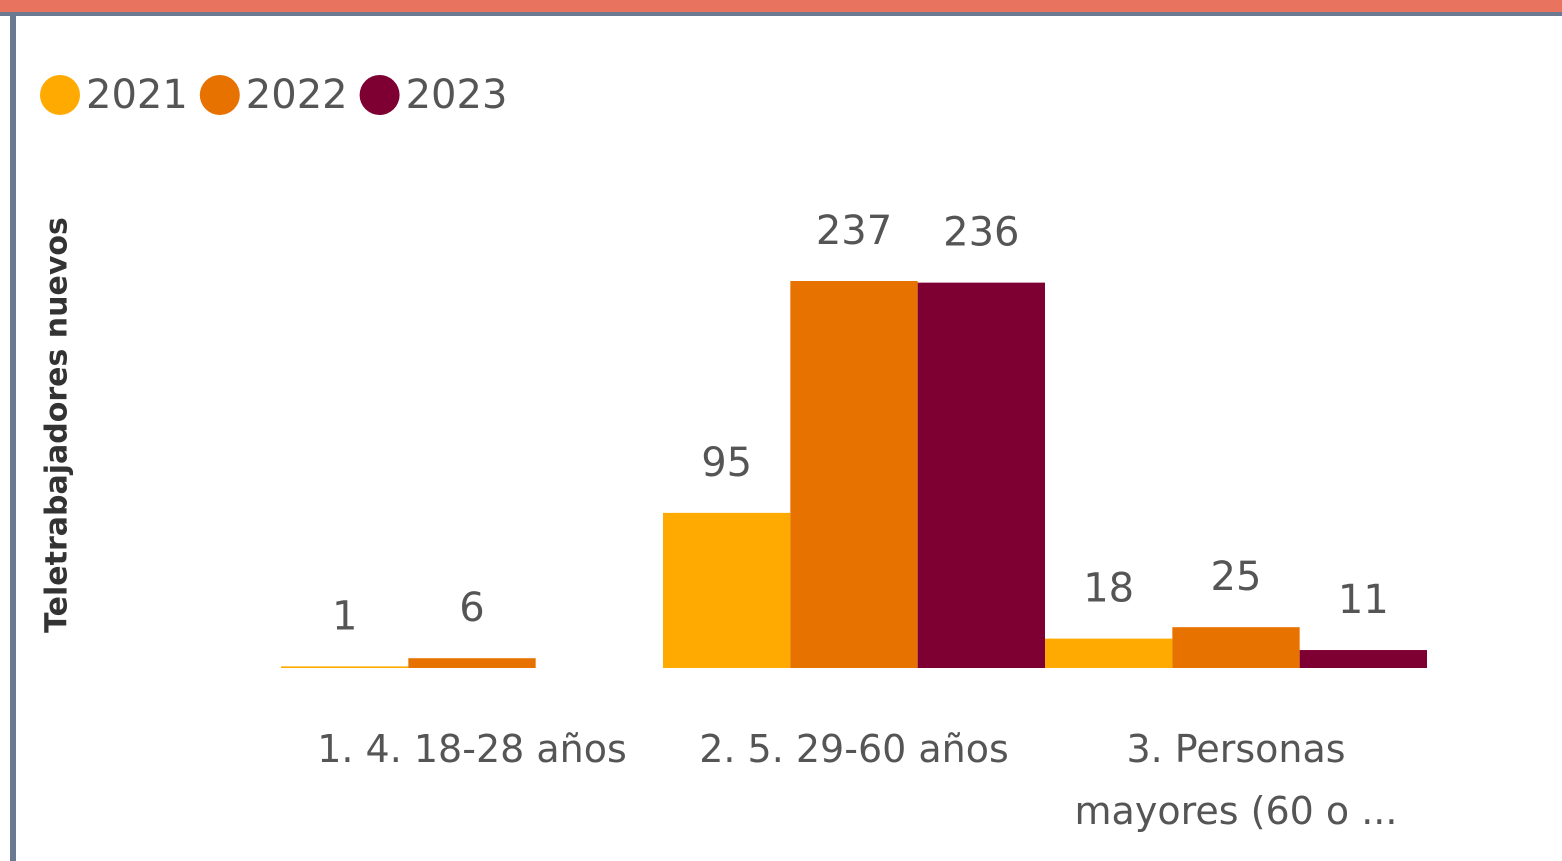 The height and width of the screenshot is (861, 1562). I want to click on data-label: 25, so click(1236, 577).